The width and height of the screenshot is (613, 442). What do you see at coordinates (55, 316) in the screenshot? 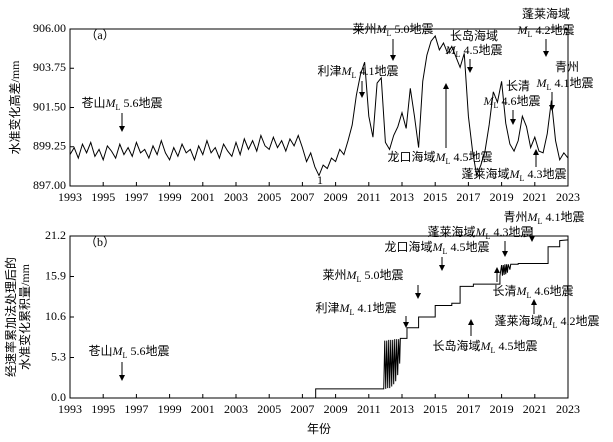
I see `y-tick-label: 10.6` at bounding box center [55, 316].